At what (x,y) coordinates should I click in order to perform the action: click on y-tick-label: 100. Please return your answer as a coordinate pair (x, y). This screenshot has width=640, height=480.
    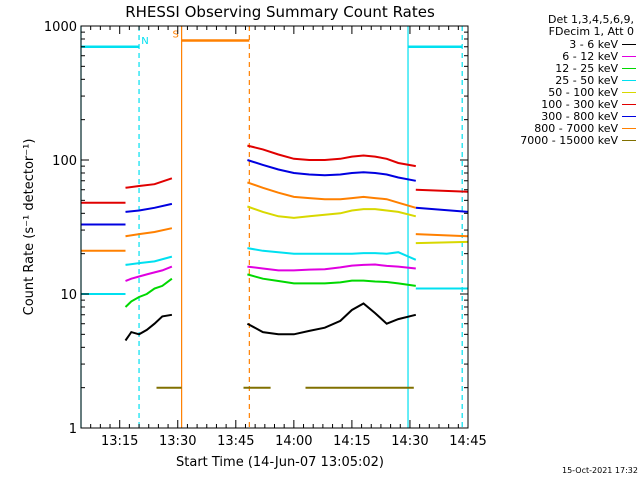
    Looking at the image, I should click on (64, 161).